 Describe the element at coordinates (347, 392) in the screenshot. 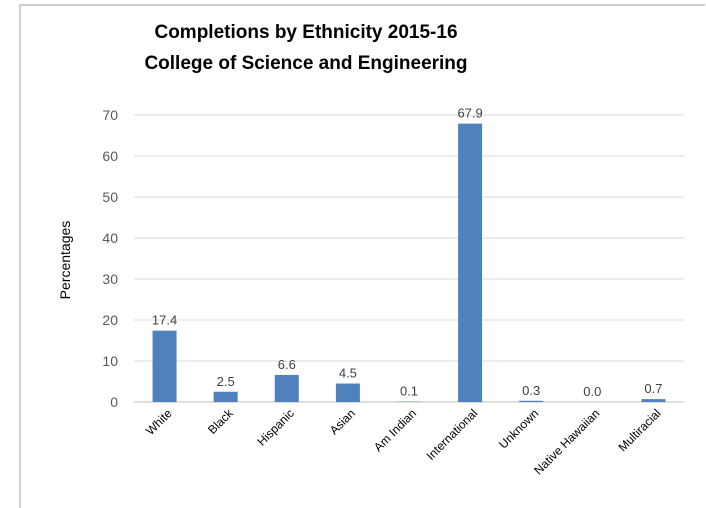

I see `bar-asian` at that location.